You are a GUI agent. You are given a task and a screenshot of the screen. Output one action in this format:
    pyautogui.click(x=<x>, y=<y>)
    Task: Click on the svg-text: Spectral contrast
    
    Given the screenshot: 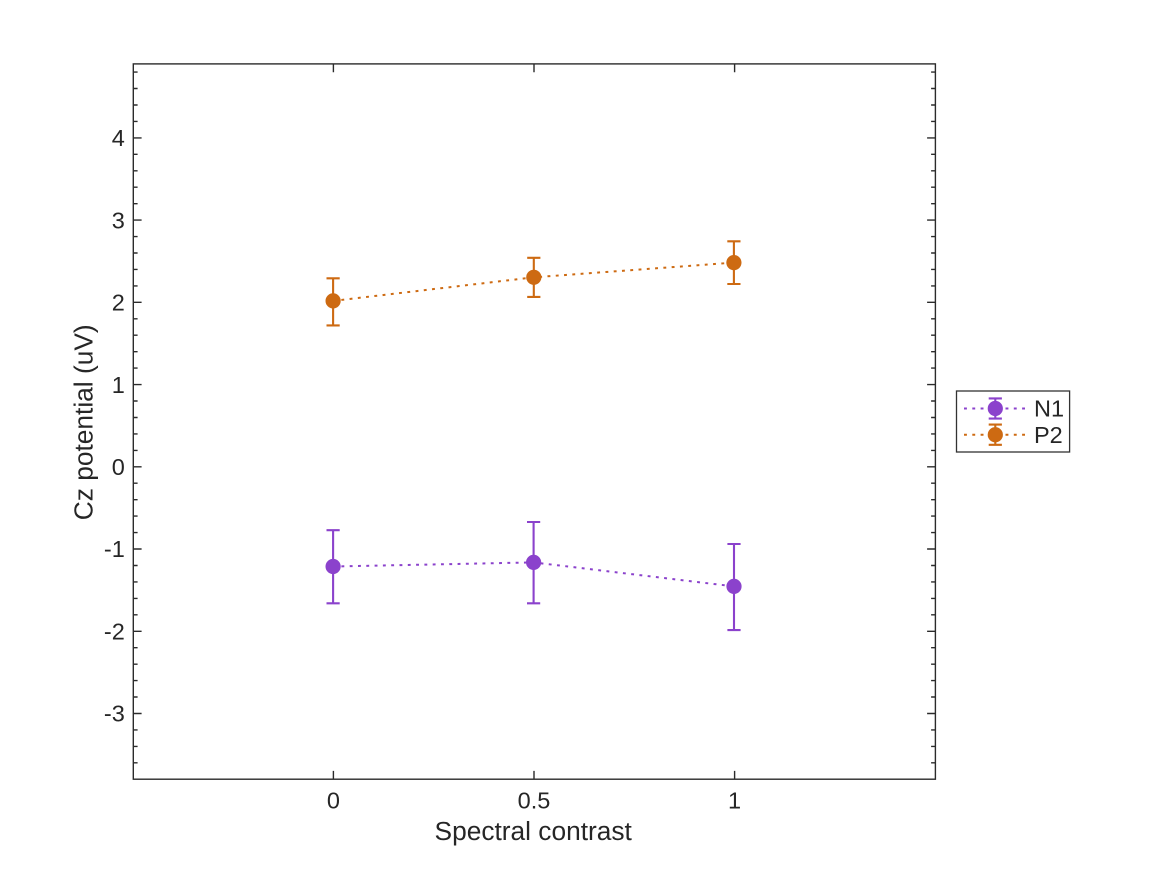 What is the action you would take?
    pyautogui.click(x=534, y=831)
    